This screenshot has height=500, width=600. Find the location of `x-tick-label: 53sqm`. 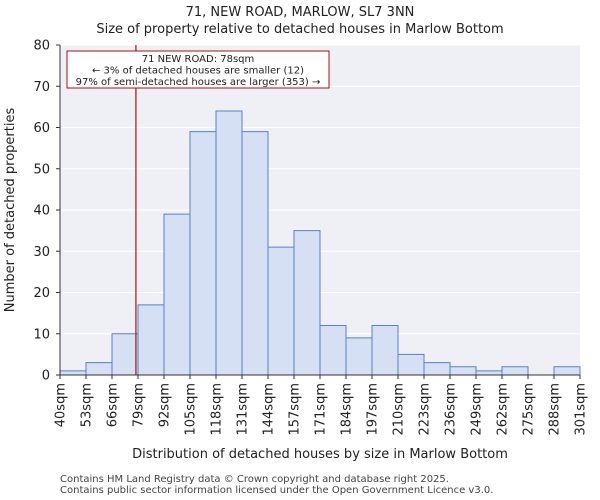

x-tick-label: 53sqm is located at coordinates (87, 405).